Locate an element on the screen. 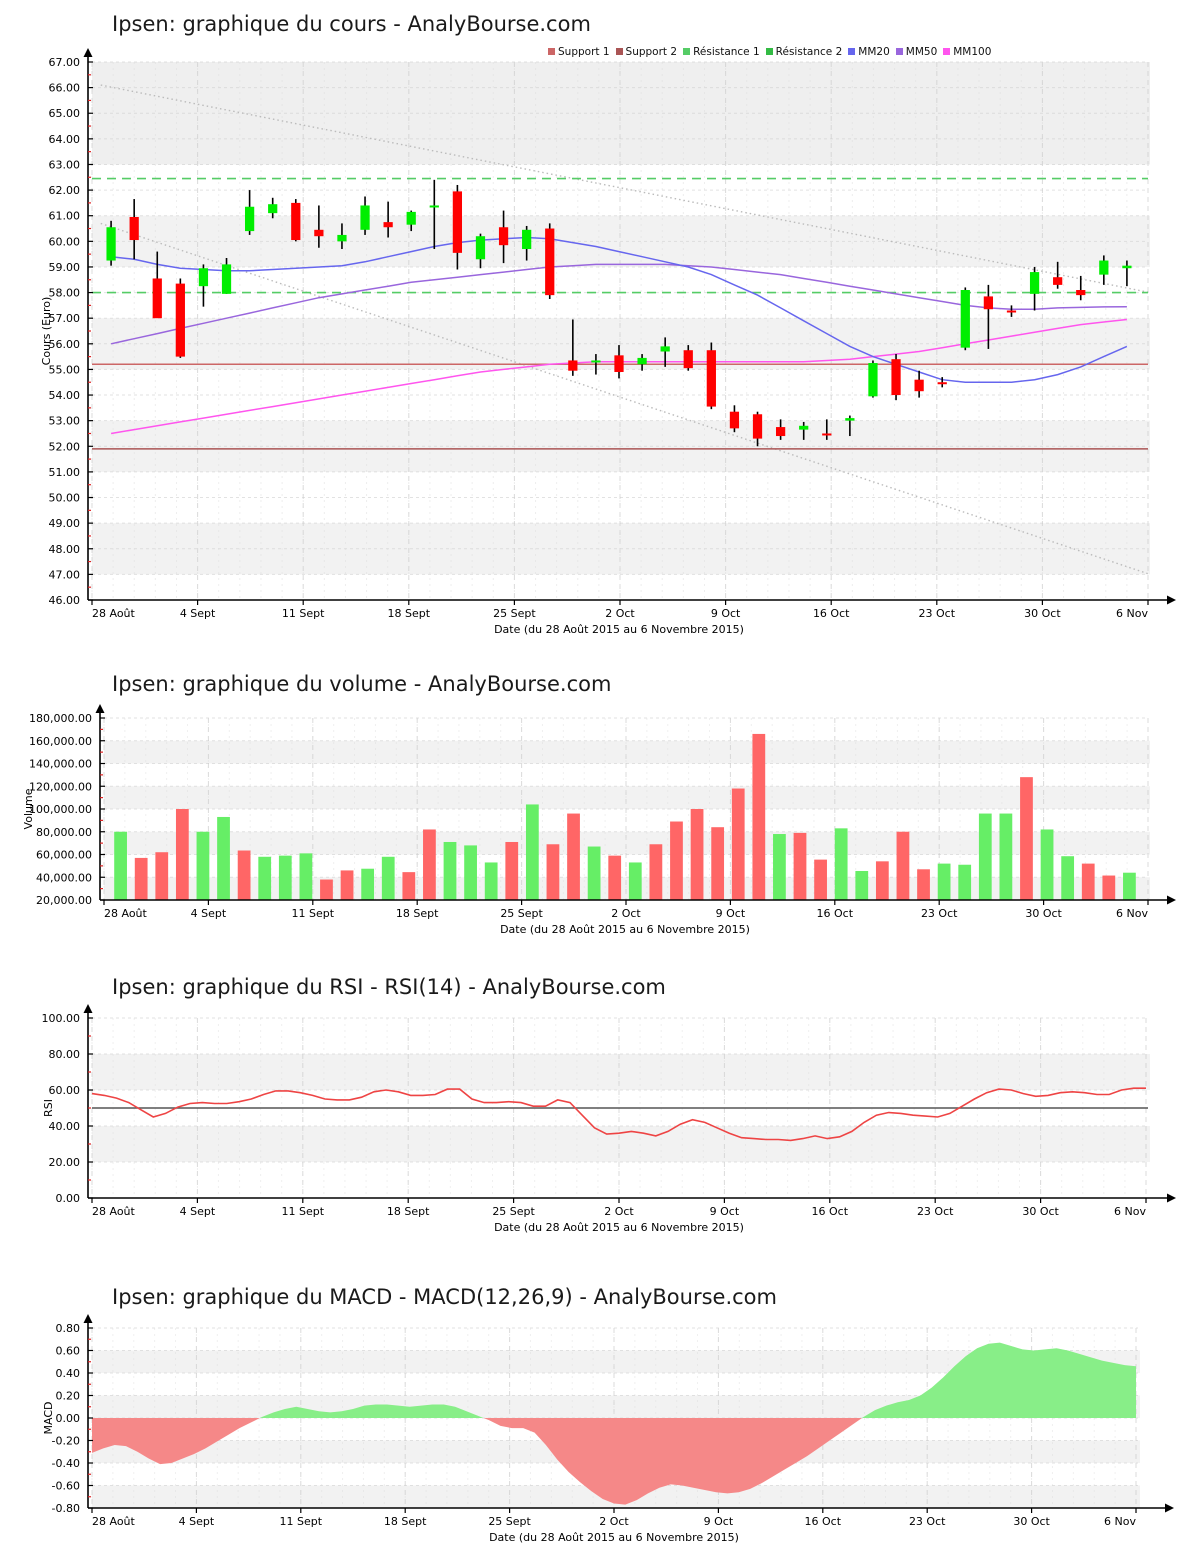 The height and width of the screenshot is (1550, 1200). rsi-y-tick-label: 80.00 is located at coordinates (65, 1054).